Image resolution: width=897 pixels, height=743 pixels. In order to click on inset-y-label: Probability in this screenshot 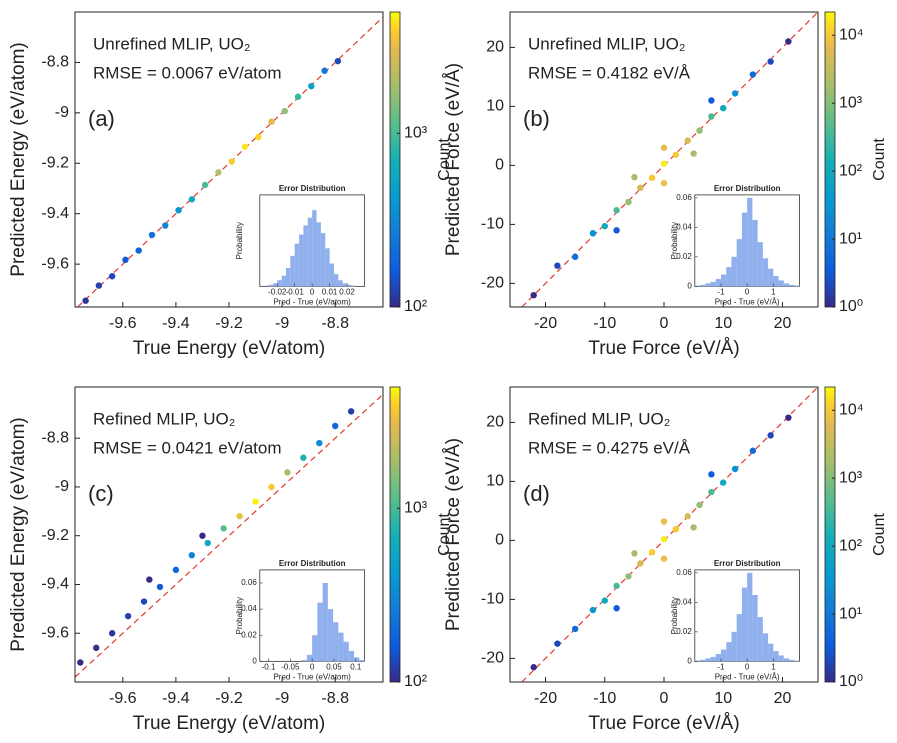, I will do `click(674, 240)`.